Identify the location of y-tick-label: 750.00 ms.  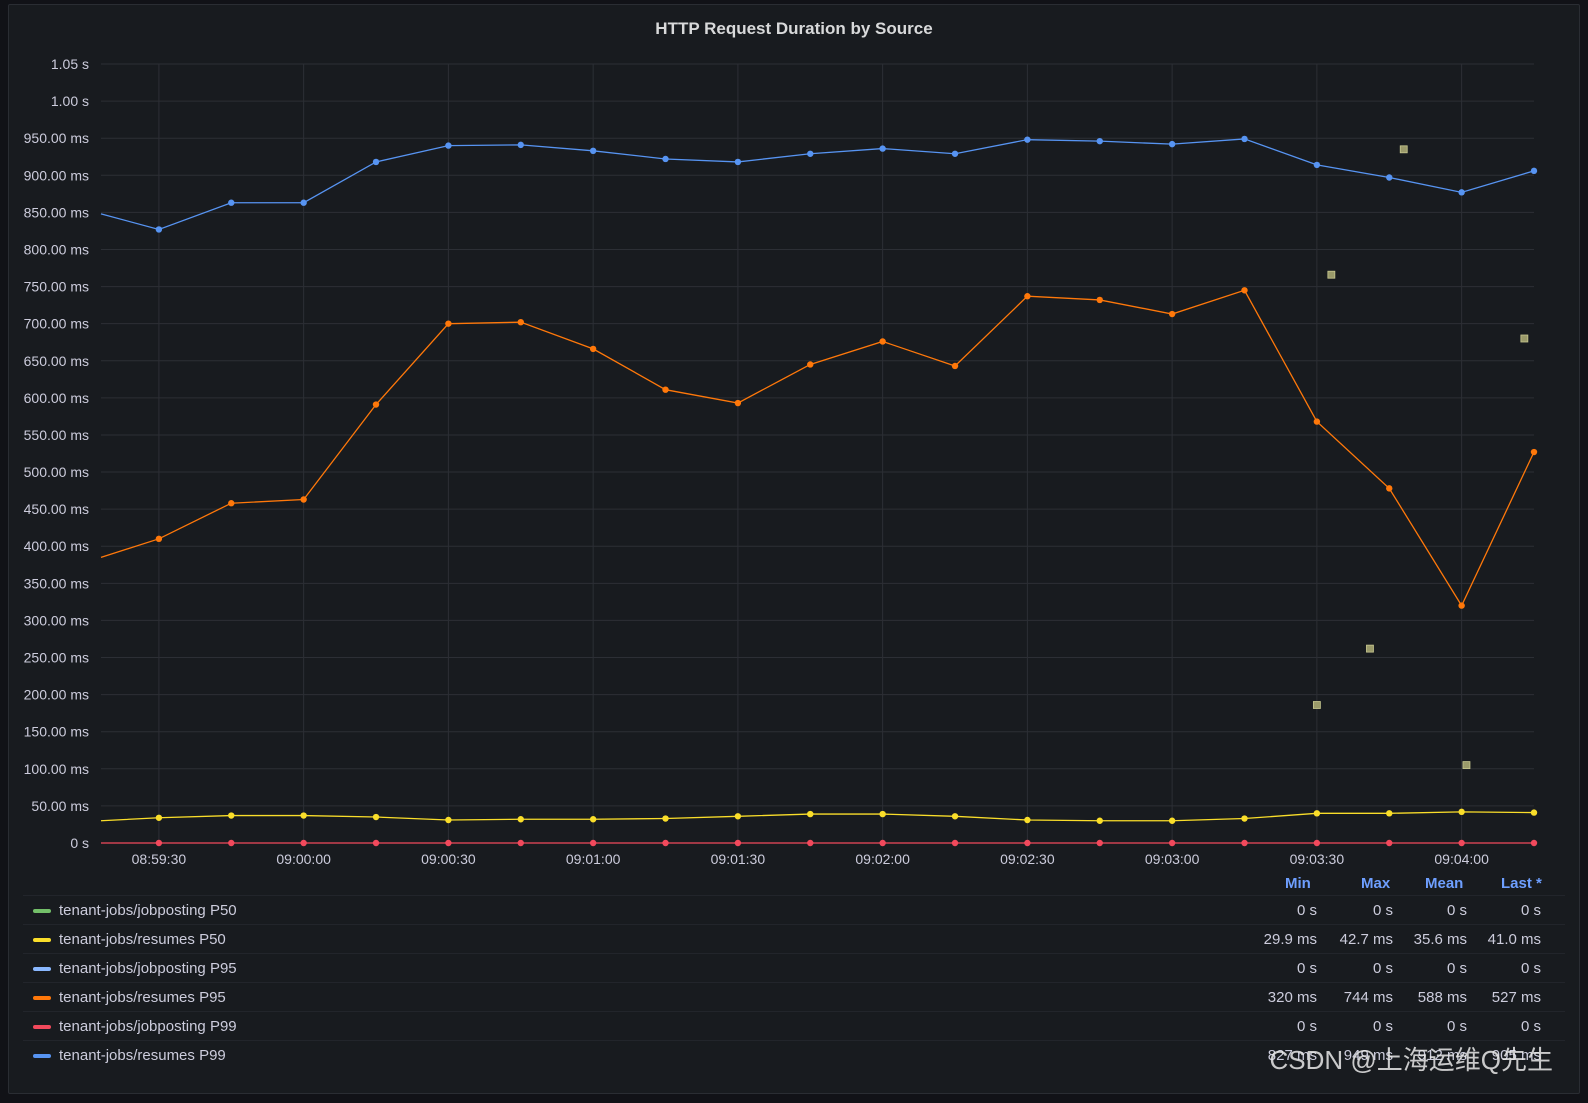
(56, 287).